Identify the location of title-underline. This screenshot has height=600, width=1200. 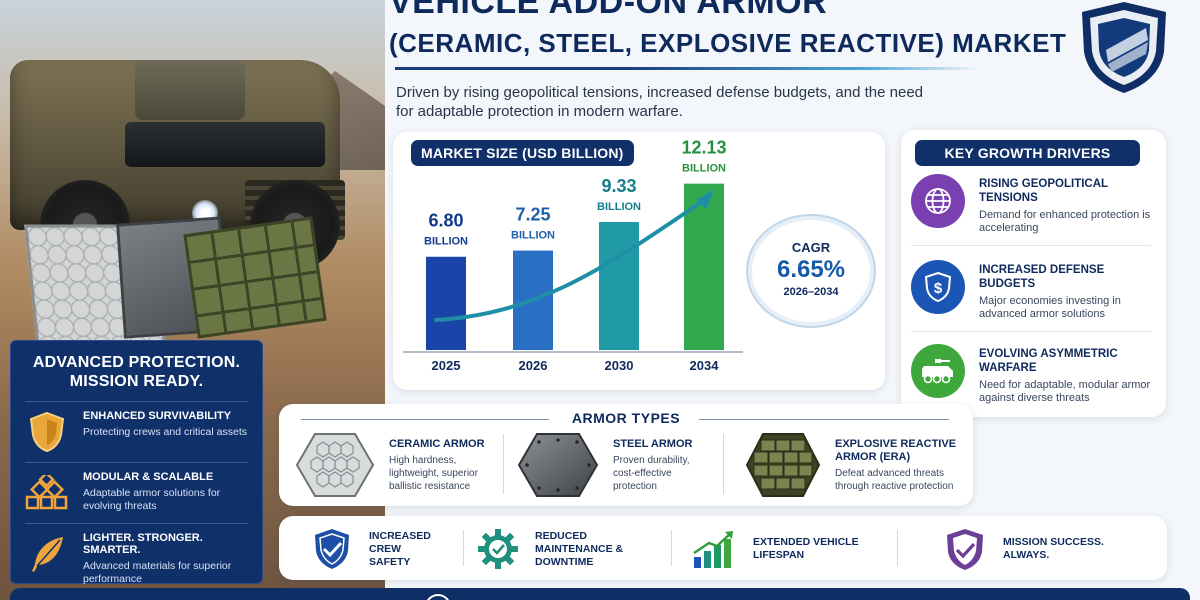
(687, 68).